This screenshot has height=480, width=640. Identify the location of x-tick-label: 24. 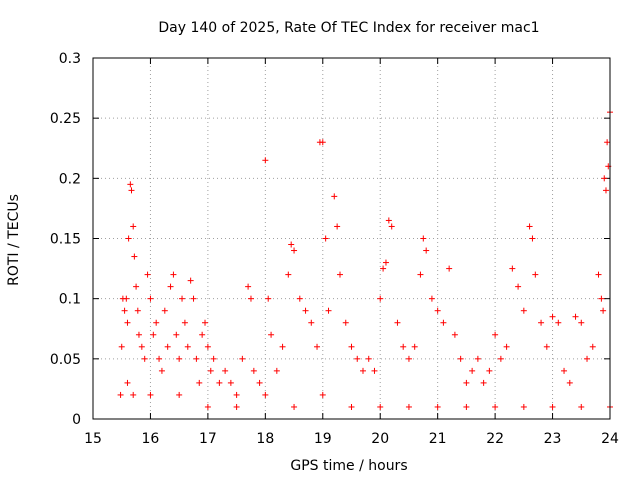
(610, 439).